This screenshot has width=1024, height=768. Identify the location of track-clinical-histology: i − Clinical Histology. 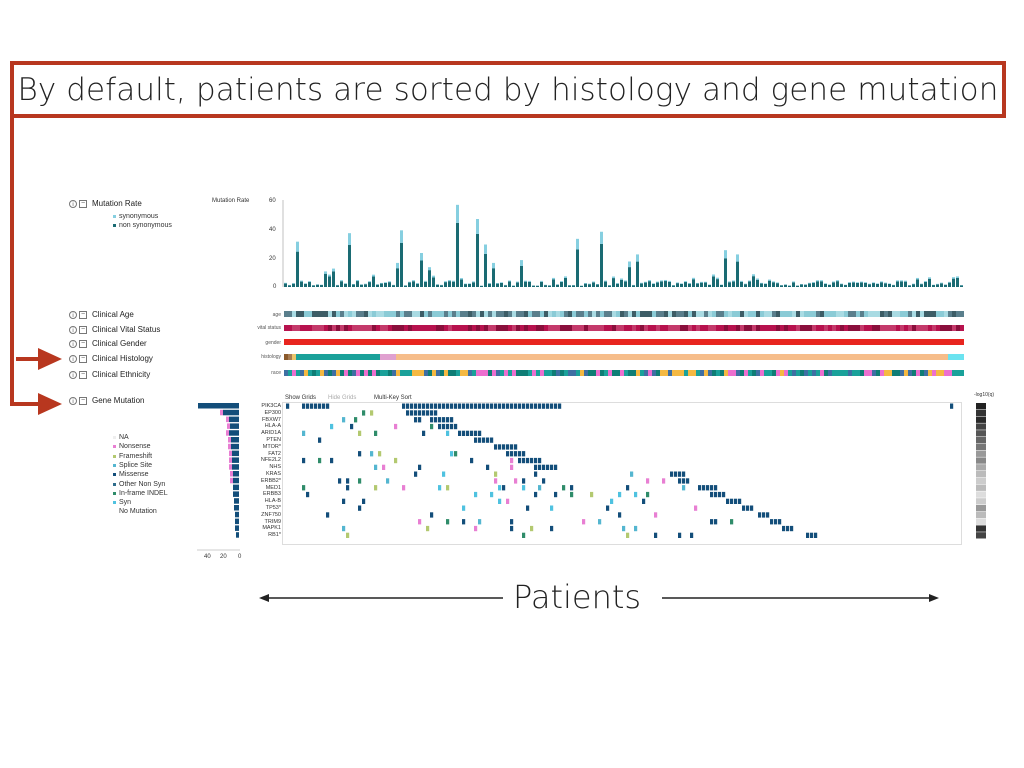
(111, 358).